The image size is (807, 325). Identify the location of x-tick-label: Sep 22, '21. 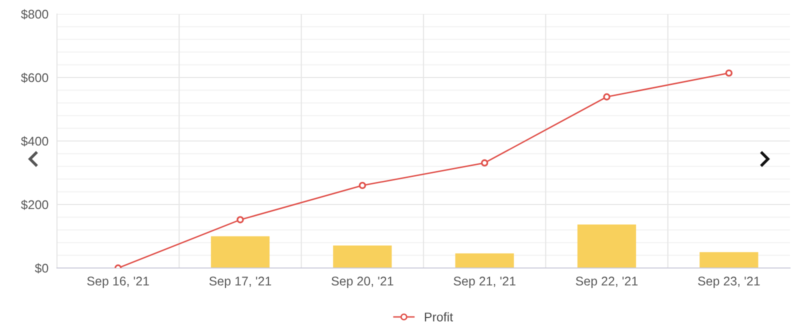
(607, 282).